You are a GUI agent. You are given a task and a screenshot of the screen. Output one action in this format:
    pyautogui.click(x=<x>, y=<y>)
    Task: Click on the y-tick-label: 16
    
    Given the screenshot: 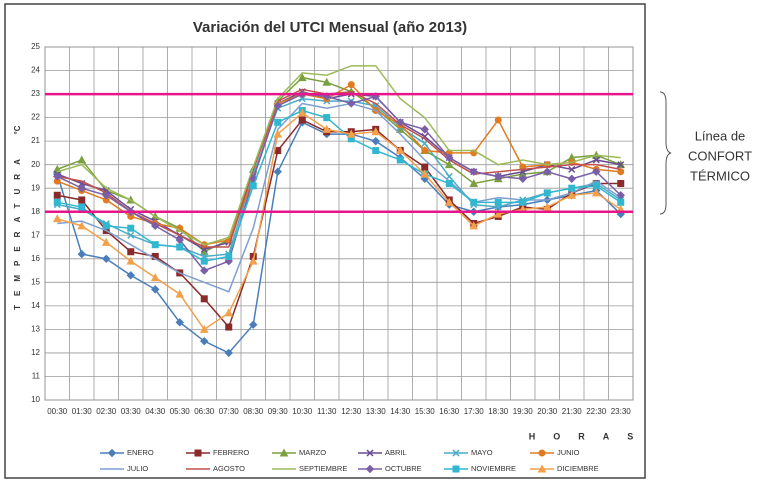 What is the action you would take?
    pyautogui.click(x=35, y=258)
    